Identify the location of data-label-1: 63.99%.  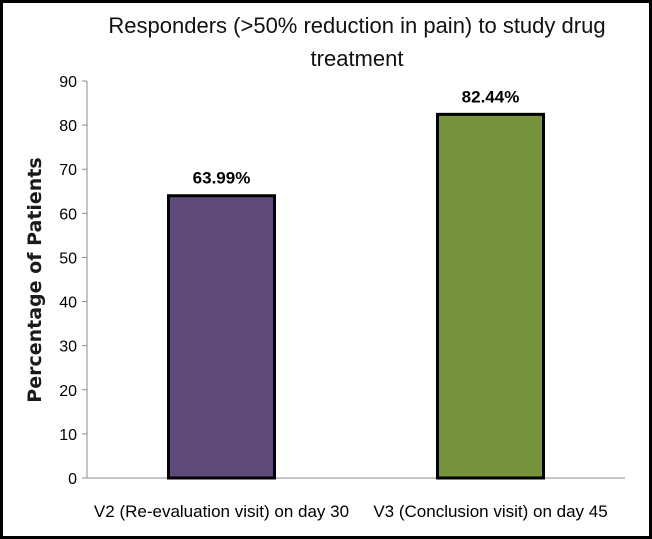
(222, 178).